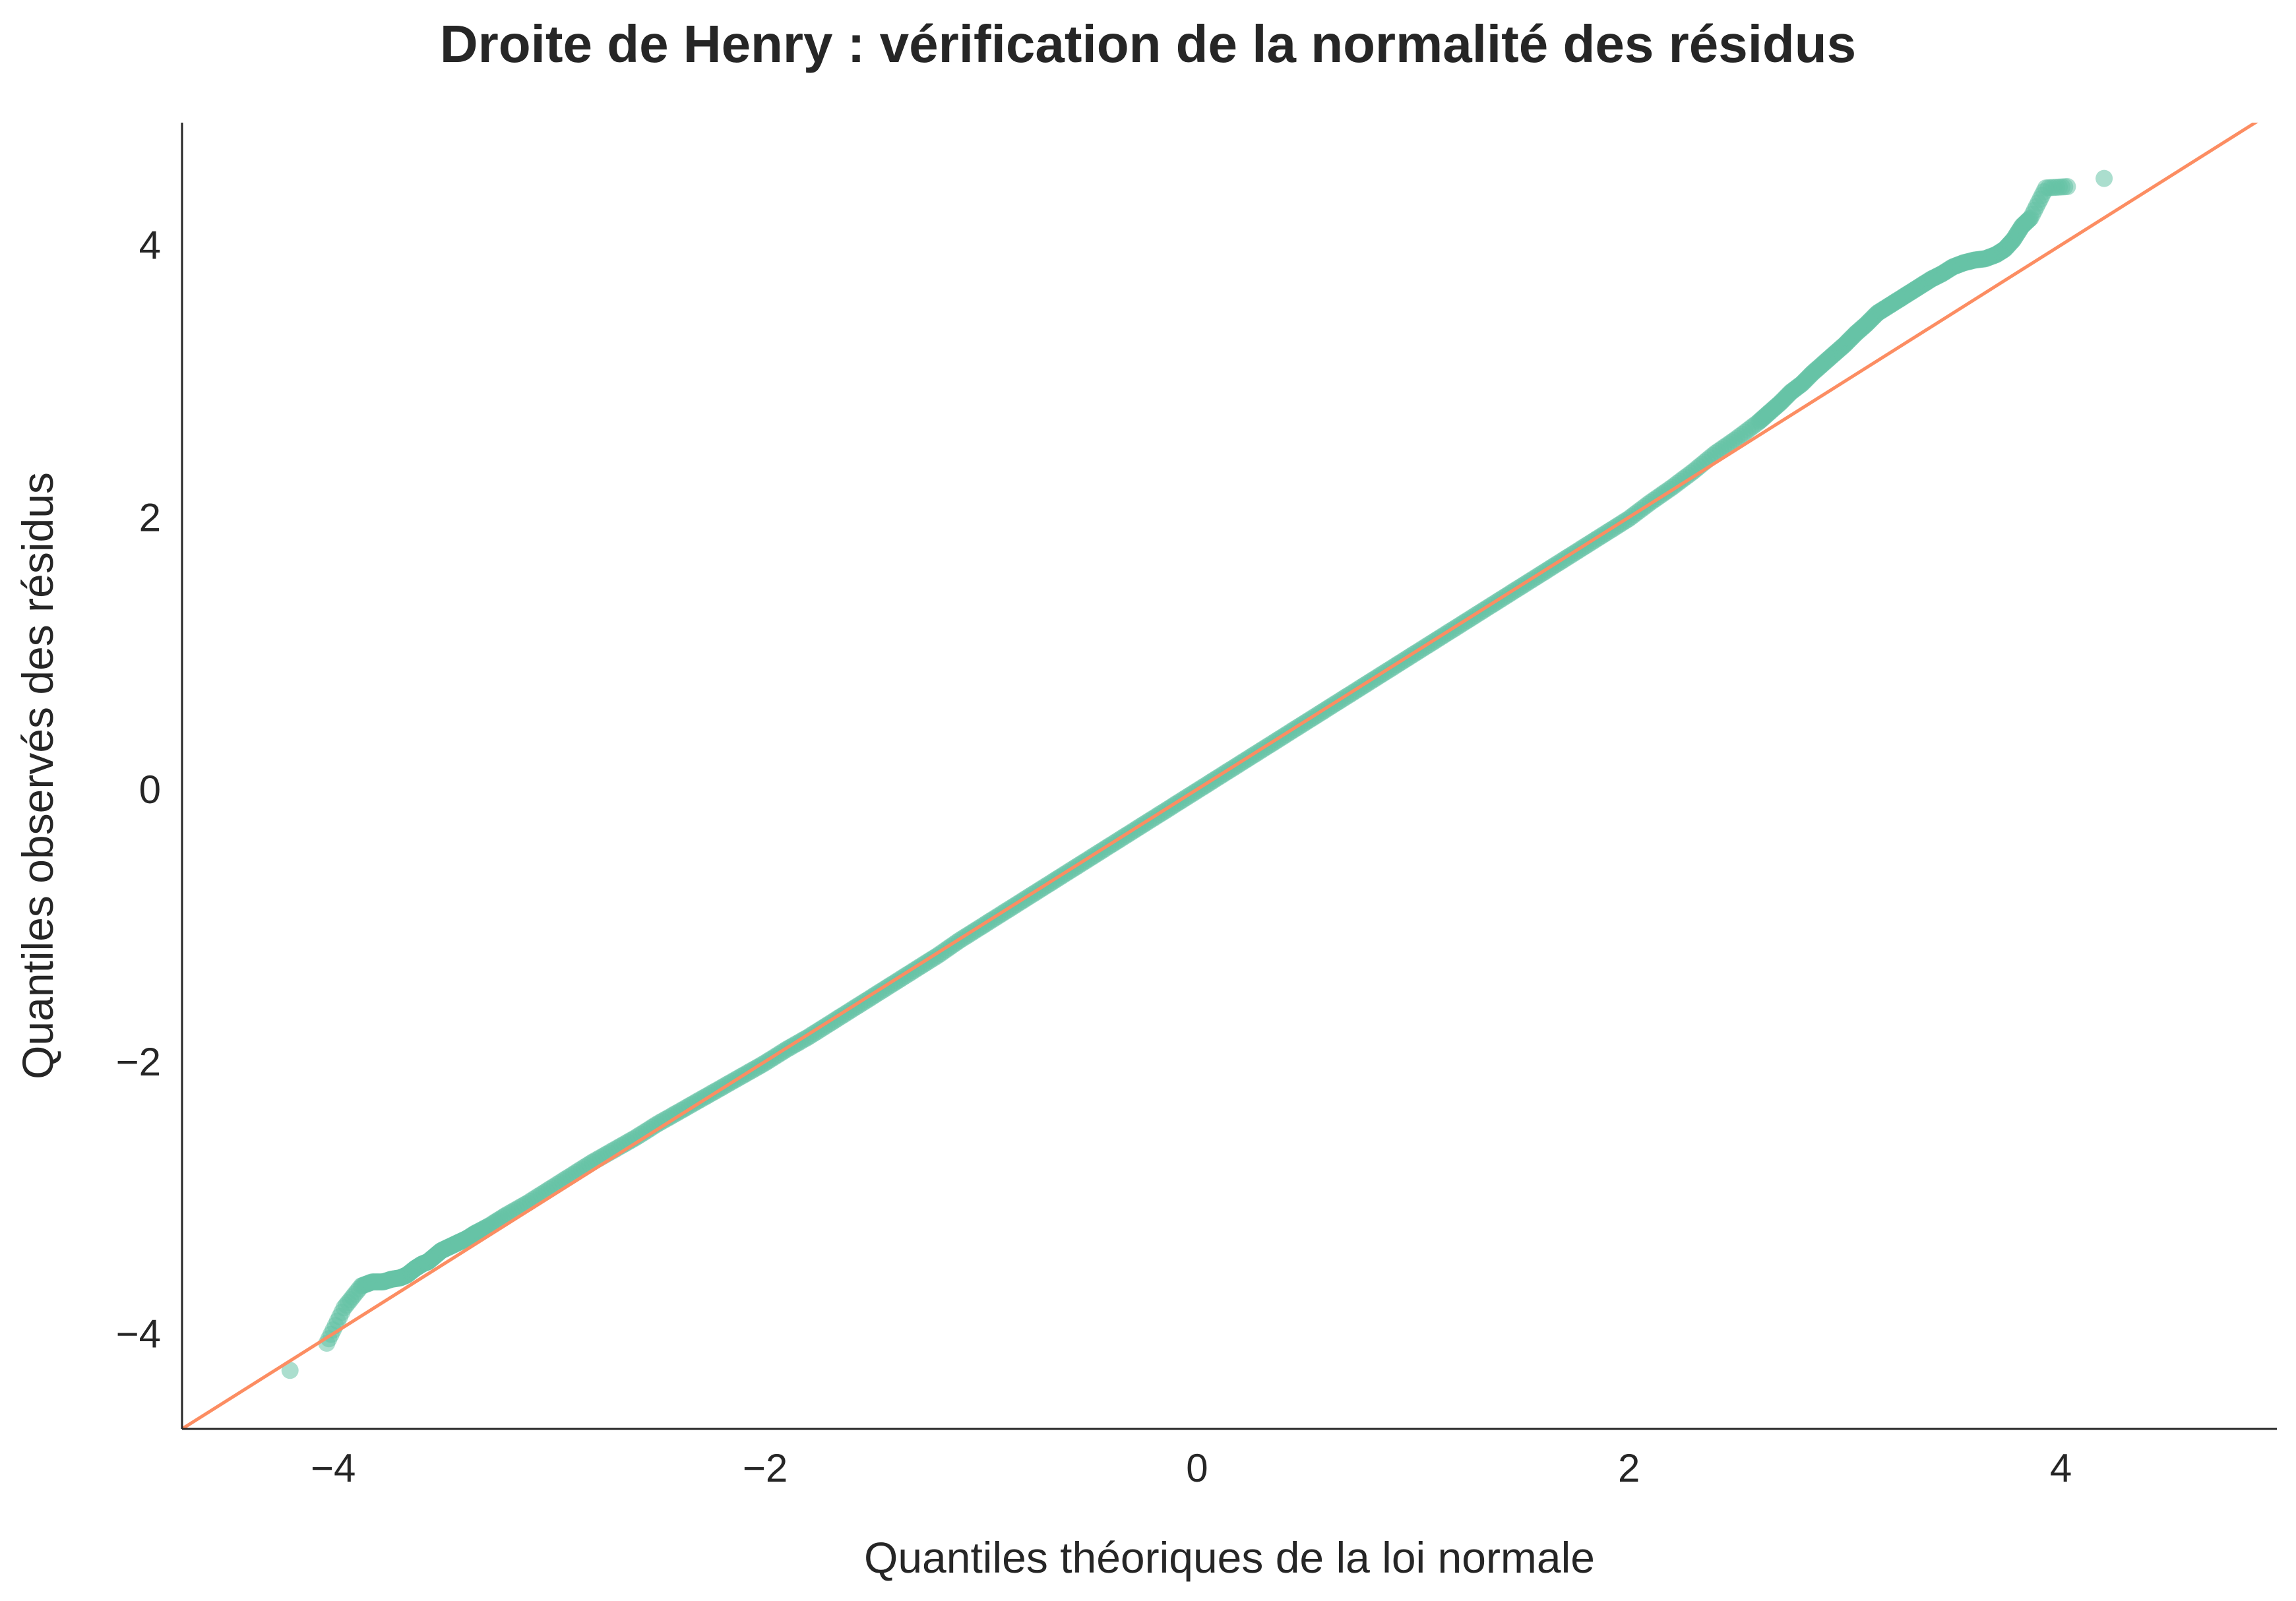  What do you see at coordinates (150, 517) in the screenshot?
I see `y-tick-label: 2` at bounding box center [150, 517].